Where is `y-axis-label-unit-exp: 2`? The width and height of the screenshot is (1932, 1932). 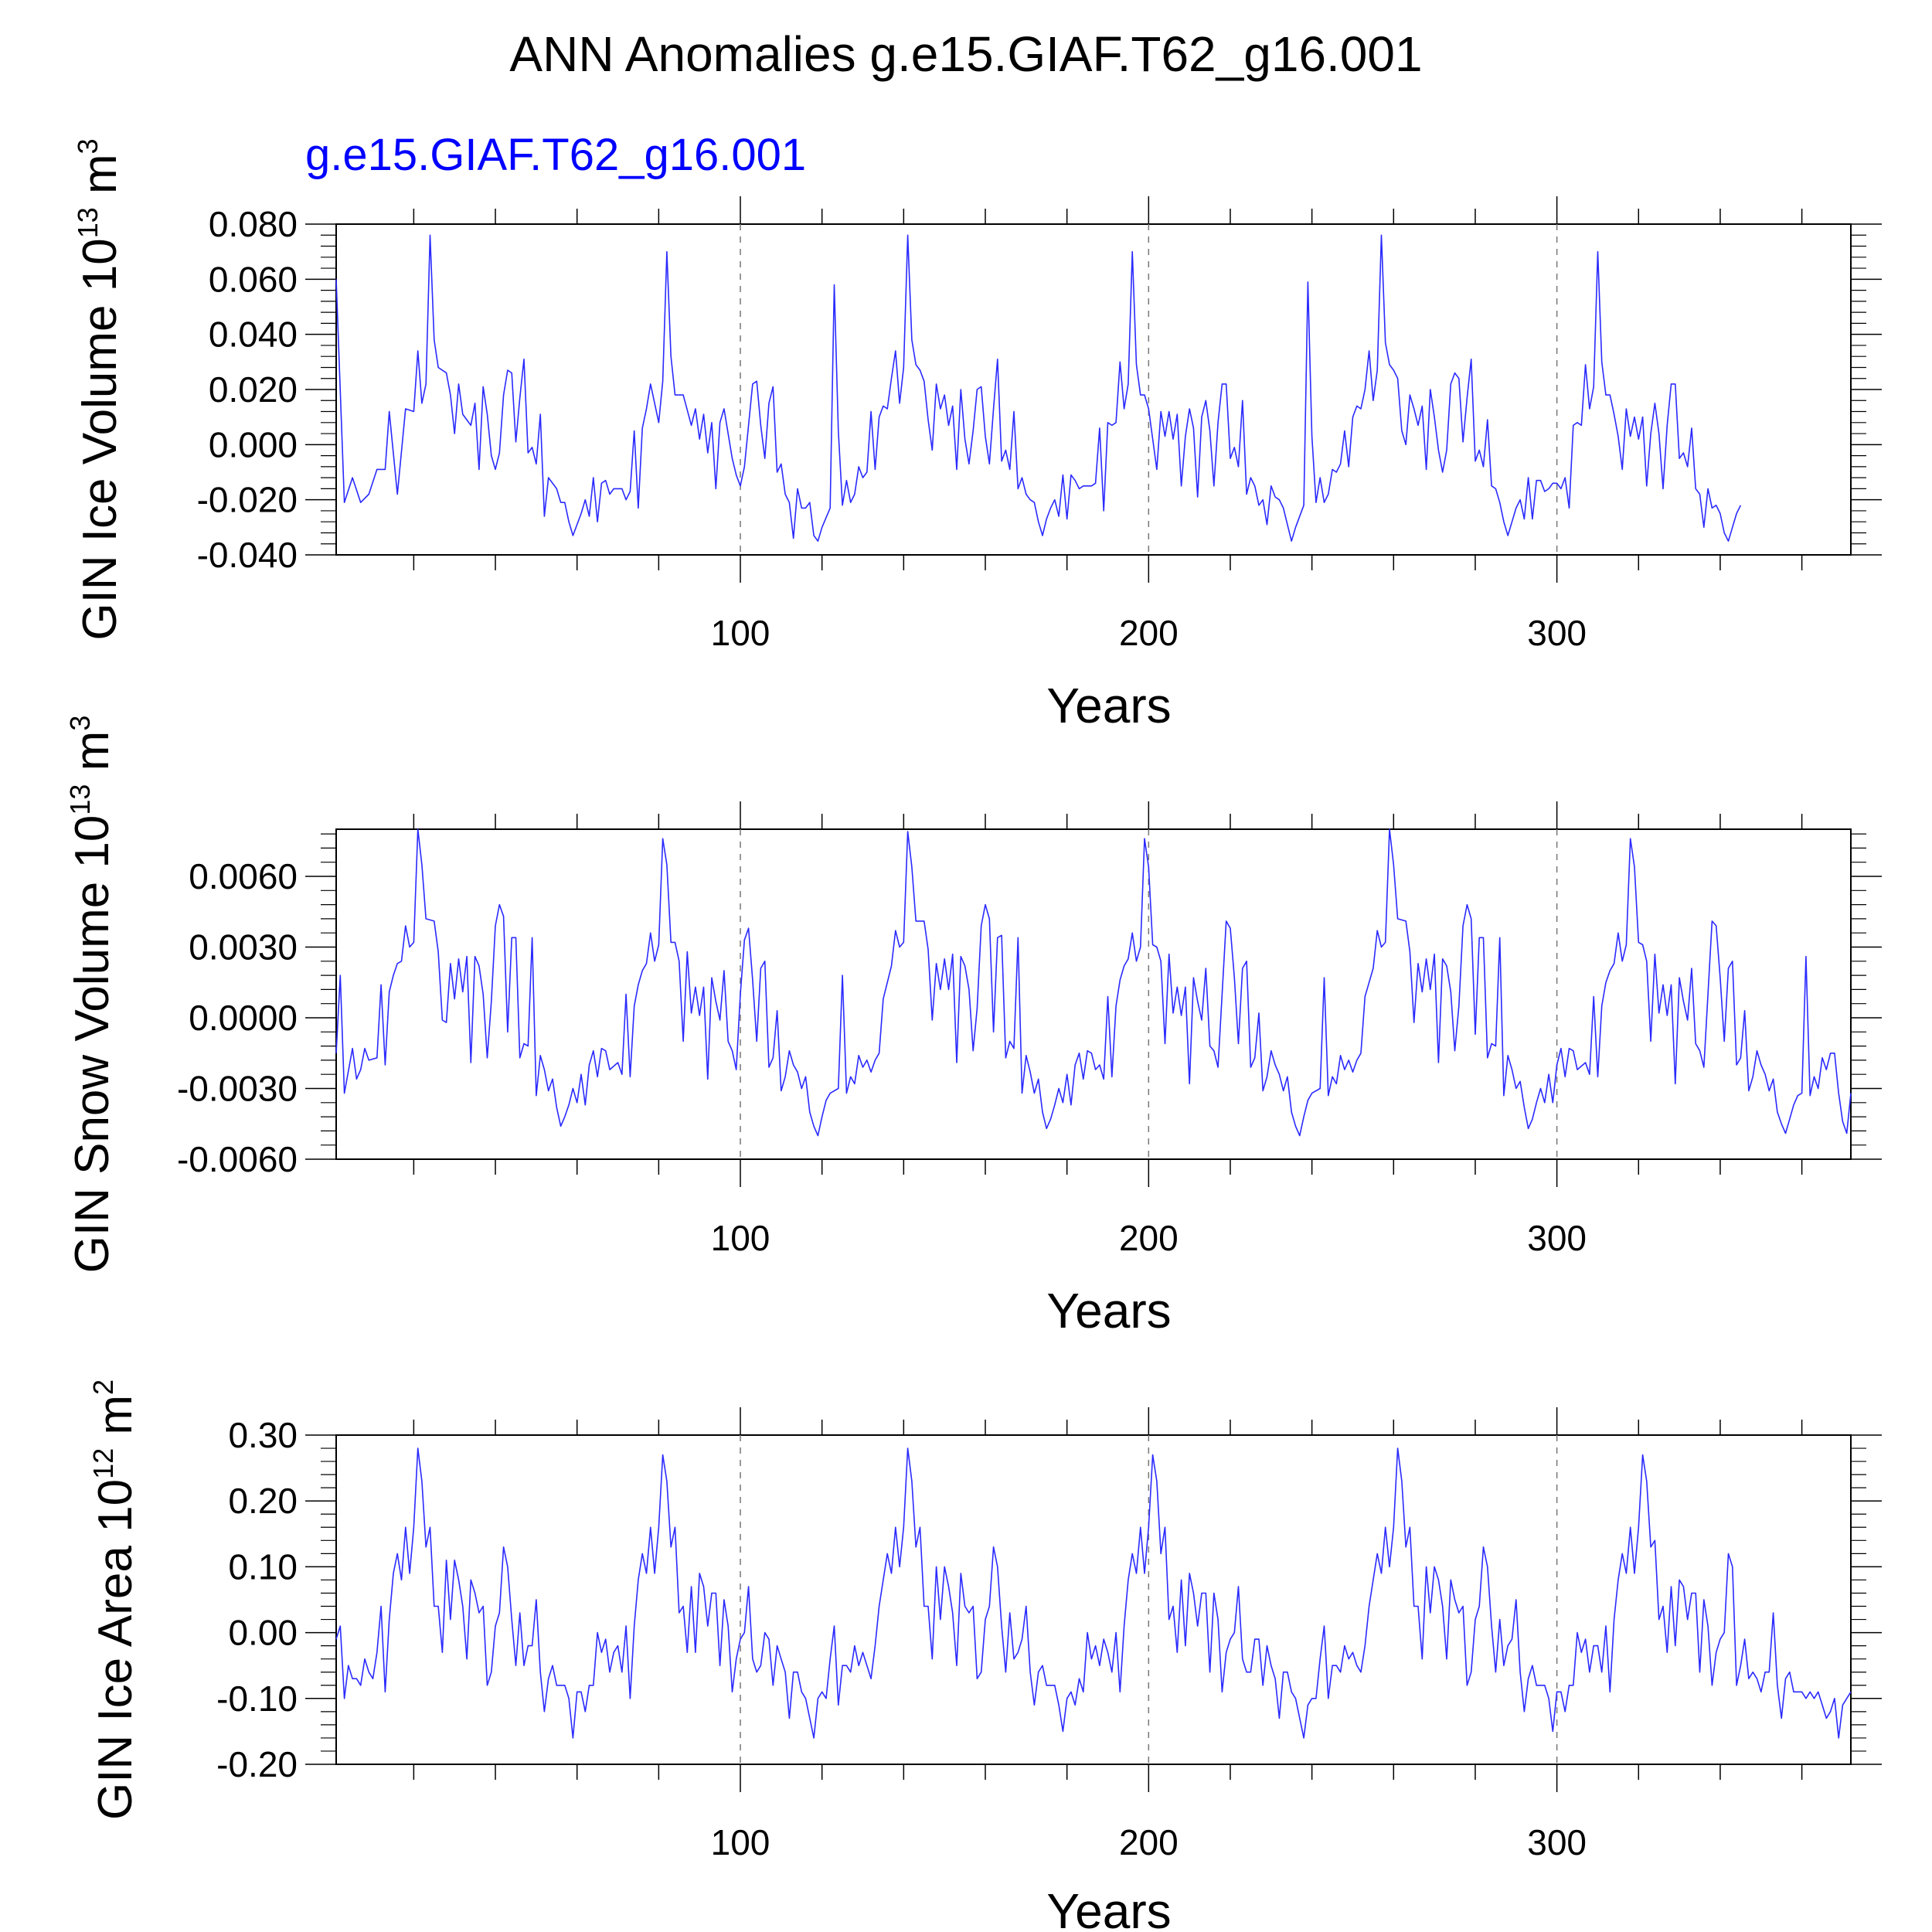
y-axis-label-unit-exp: 2 is located at coordinates (103, 1387).